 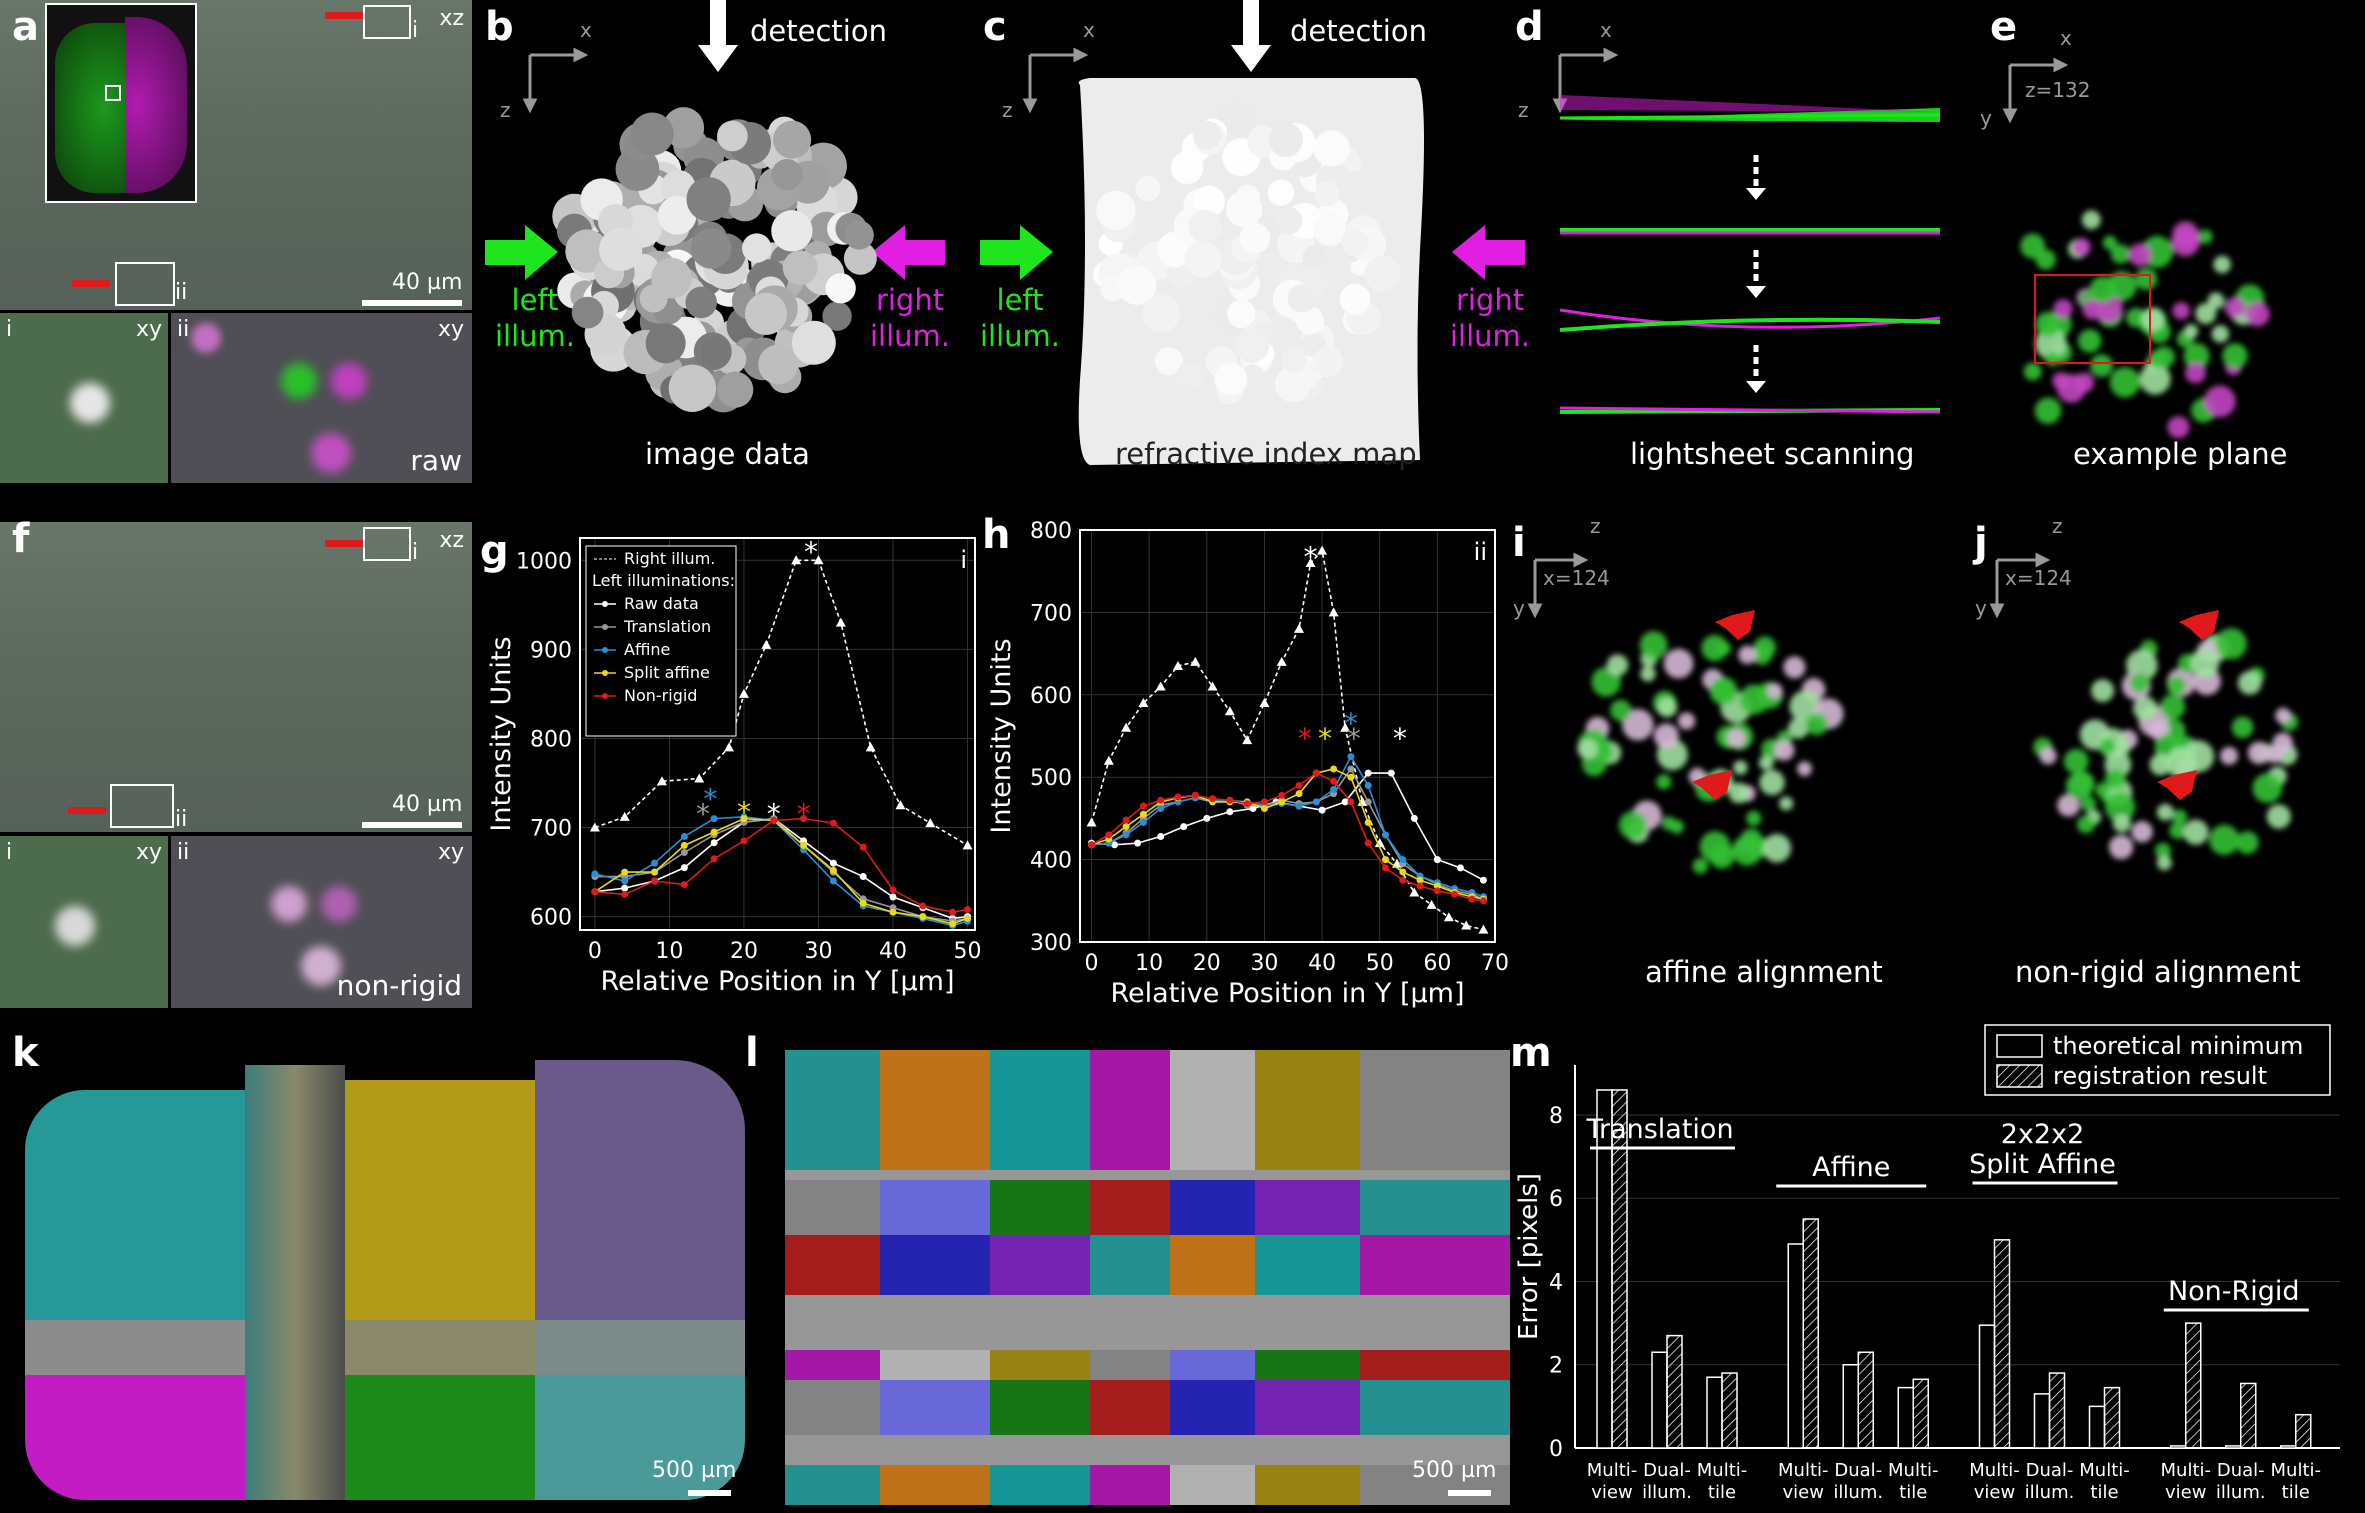 What do you see at coordinates (1287, 833) in the screenshot?
I see `series-line` at bounding box center [1287, 833].